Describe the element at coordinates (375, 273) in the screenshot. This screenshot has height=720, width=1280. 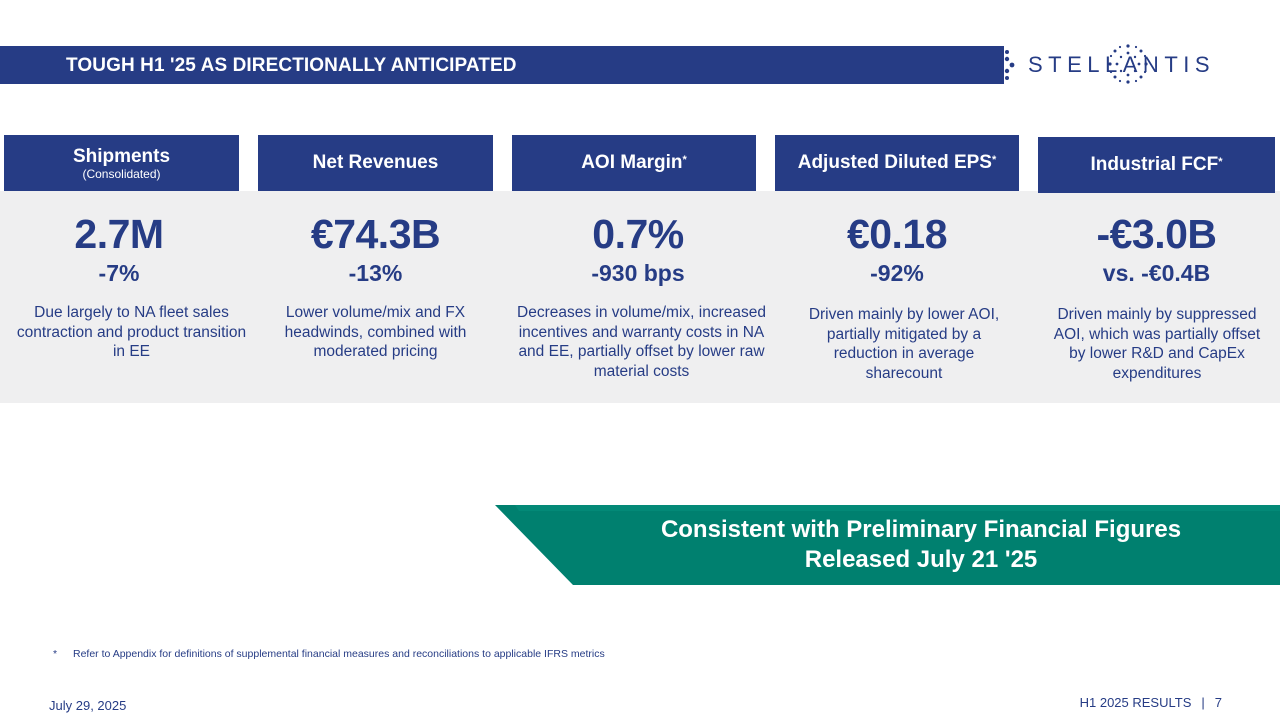
I see `kpi-change-net-revenues: -13%` at that location.